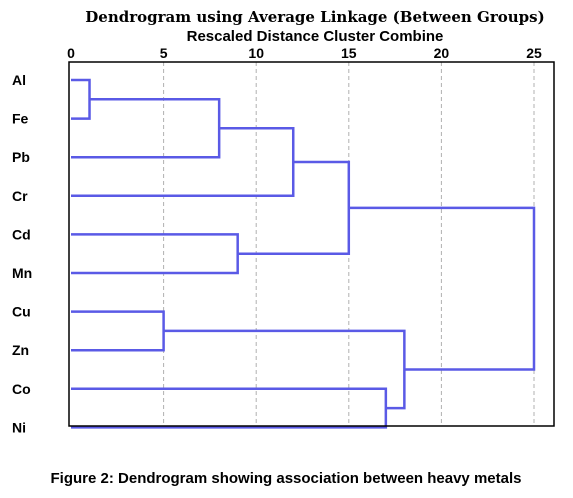 Image resolution: width=573 pixels, height=498 pixels. Describe the element at coordinates (304, 53) in the screenshot. I see `x-axis-ticks: 0 5 10 15 20 25` at that location.